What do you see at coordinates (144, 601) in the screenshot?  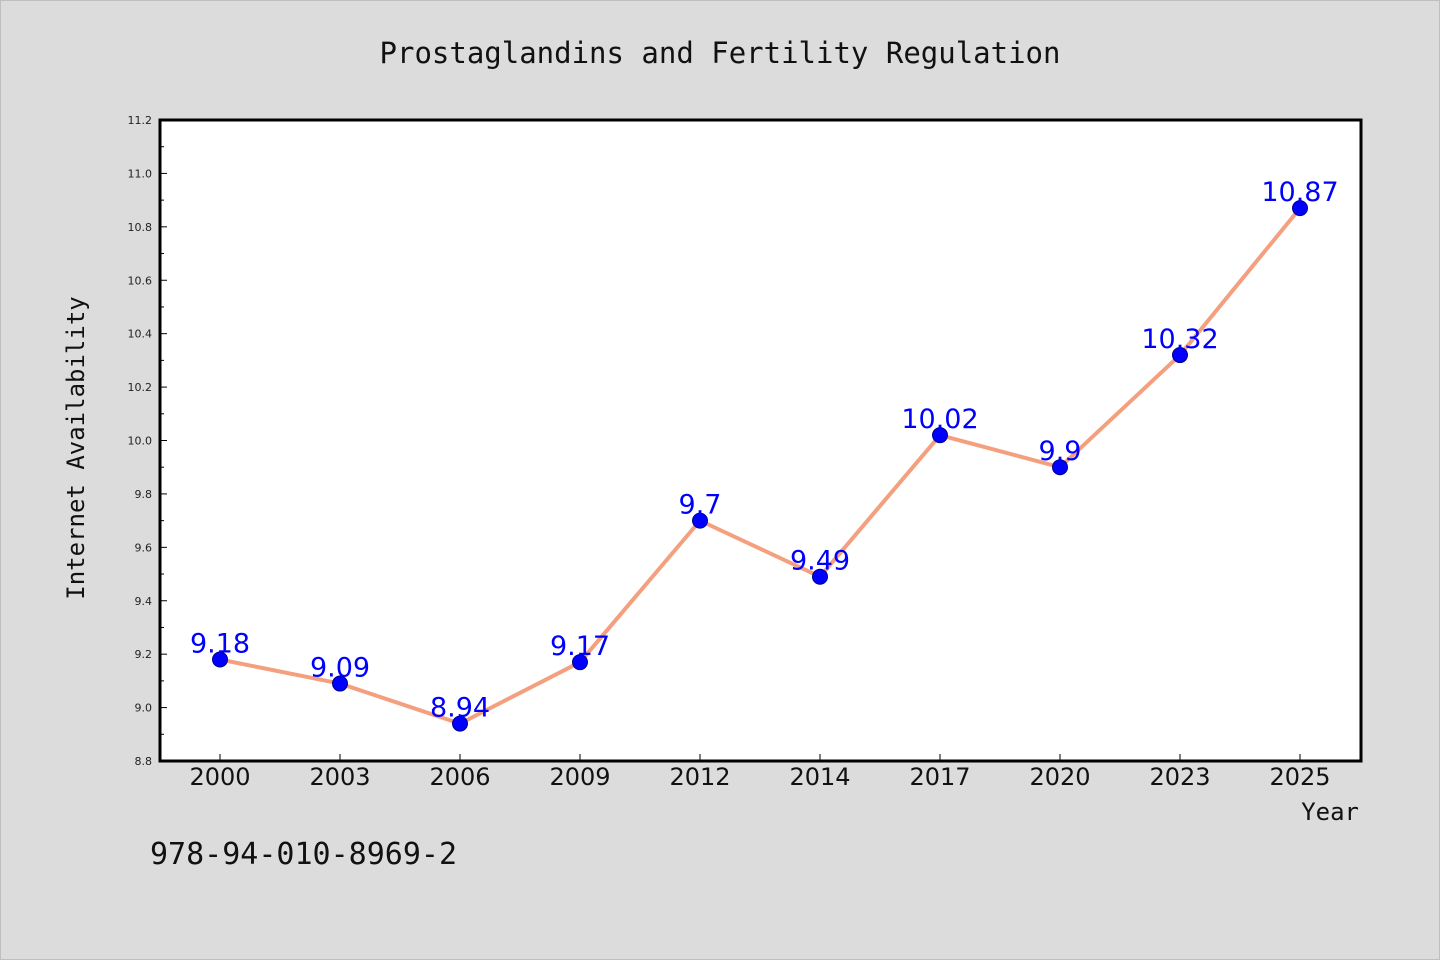 I see `y-tick-label: 9.4` at bounding box center [144, 601].